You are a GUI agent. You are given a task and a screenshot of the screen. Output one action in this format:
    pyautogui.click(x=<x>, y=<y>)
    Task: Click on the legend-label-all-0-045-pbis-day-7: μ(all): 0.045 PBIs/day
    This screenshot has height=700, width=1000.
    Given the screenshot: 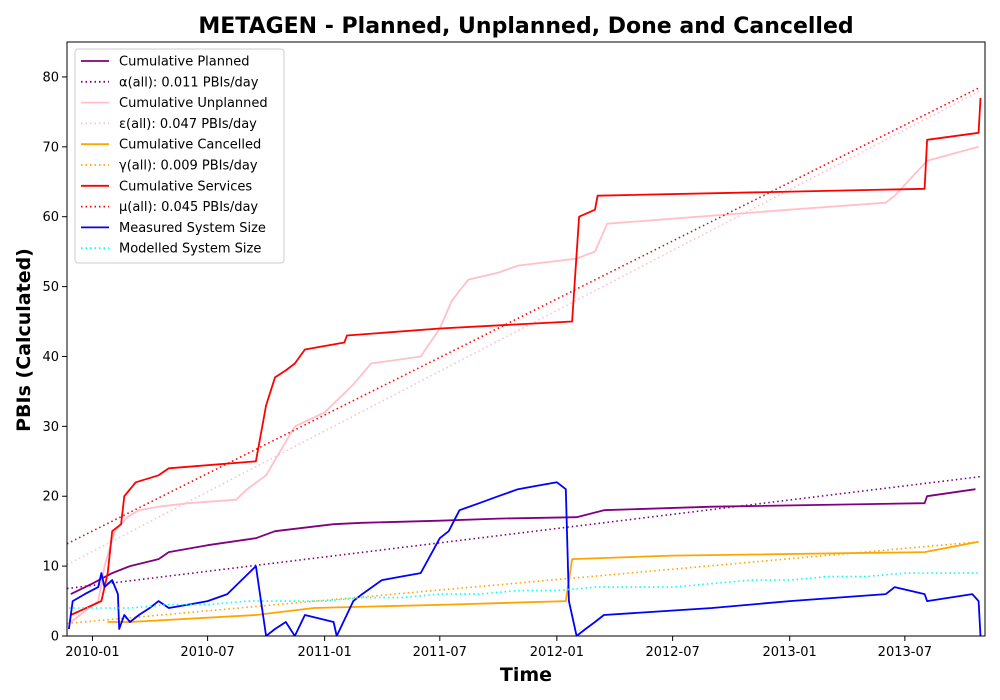 What is the action you would take?
    pyautogui.click(x=188, y=207)
    